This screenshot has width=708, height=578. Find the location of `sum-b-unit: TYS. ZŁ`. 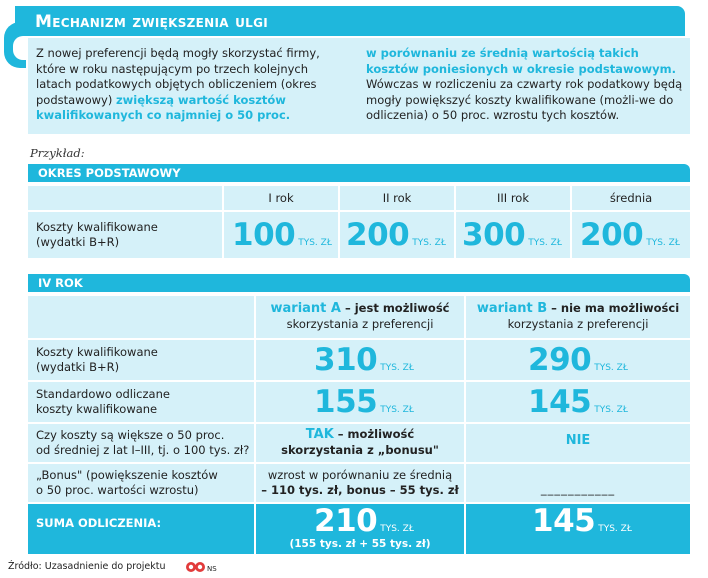

sum-b-unit: TYS. ZŁ is located at coordinates (615, 529).